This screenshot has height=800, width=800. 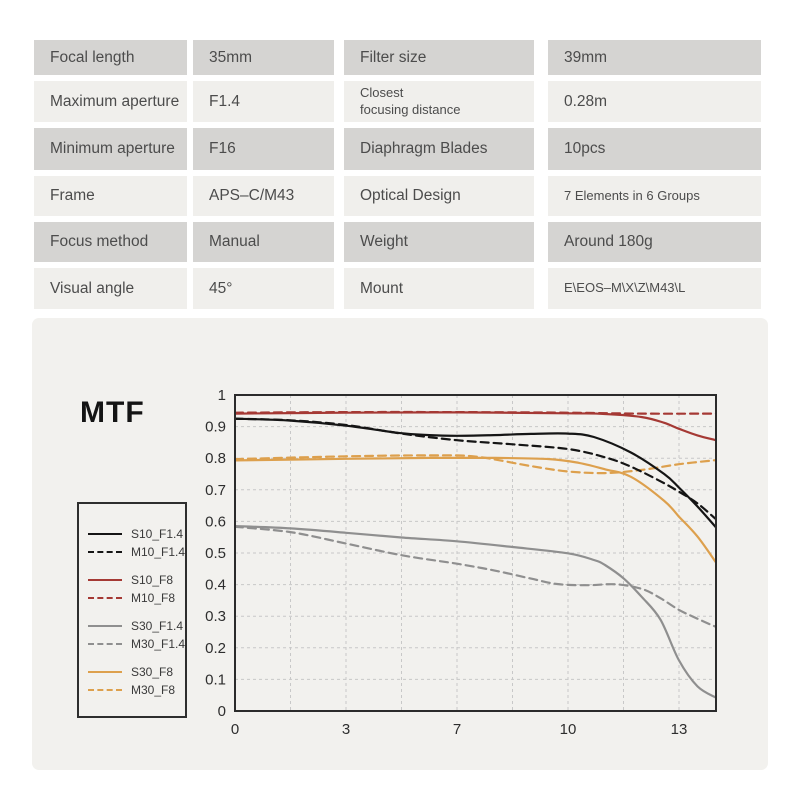 I want to click on legend-group: S10_F1.4 M10_F1.4, so click(x=136, y=543).